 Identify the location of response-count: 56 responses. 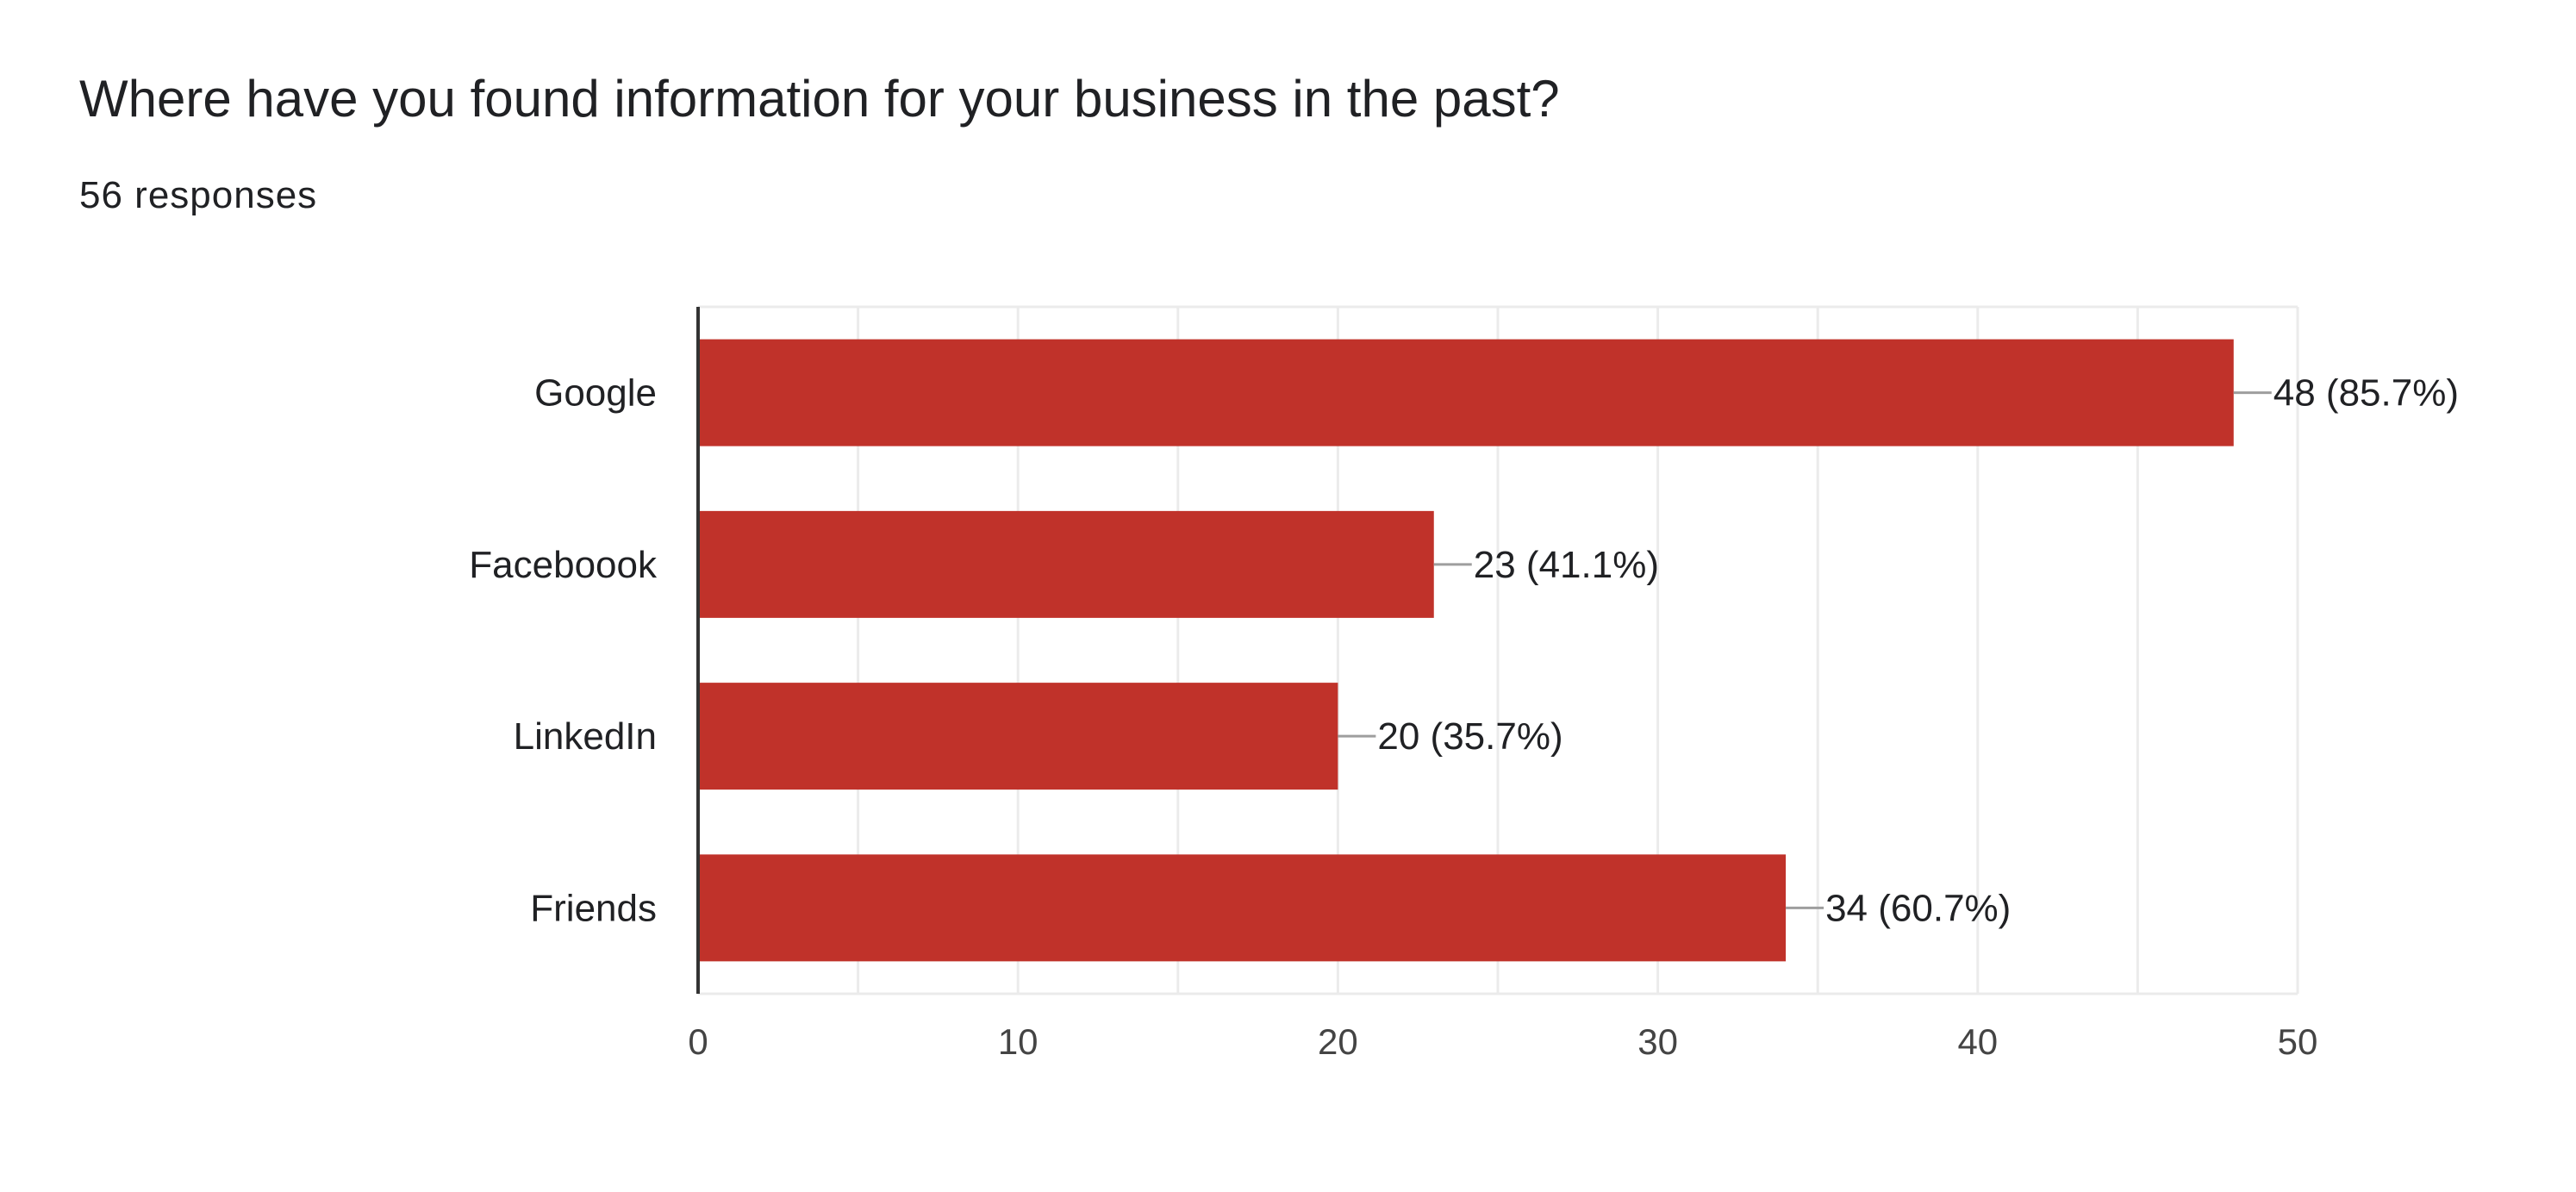
(198, 195).